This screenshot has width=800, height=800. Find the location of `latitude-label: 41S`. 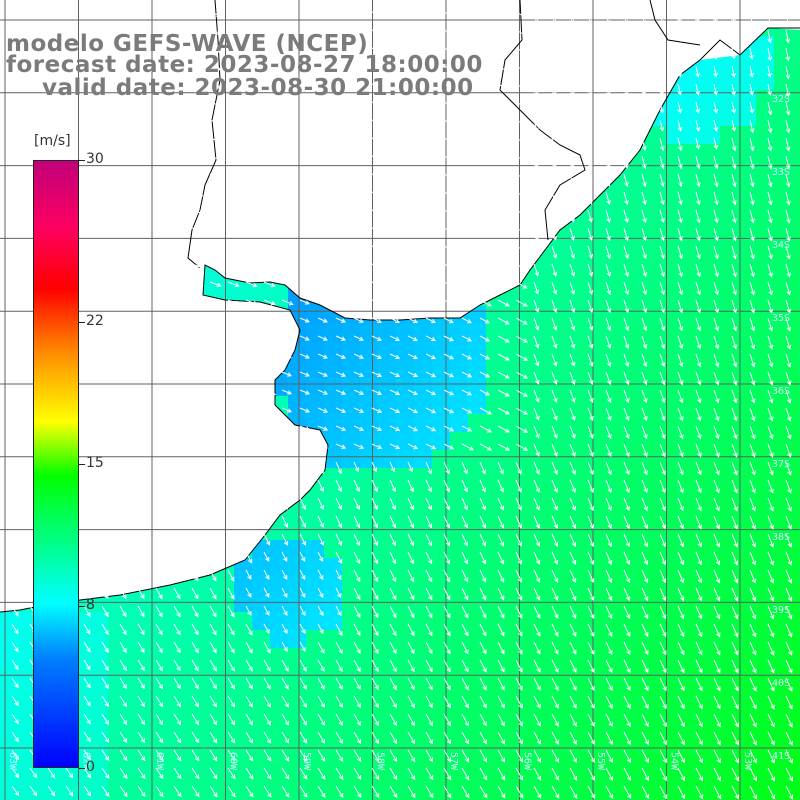

latitude-label: 41S is located at coordinates (781, 756).